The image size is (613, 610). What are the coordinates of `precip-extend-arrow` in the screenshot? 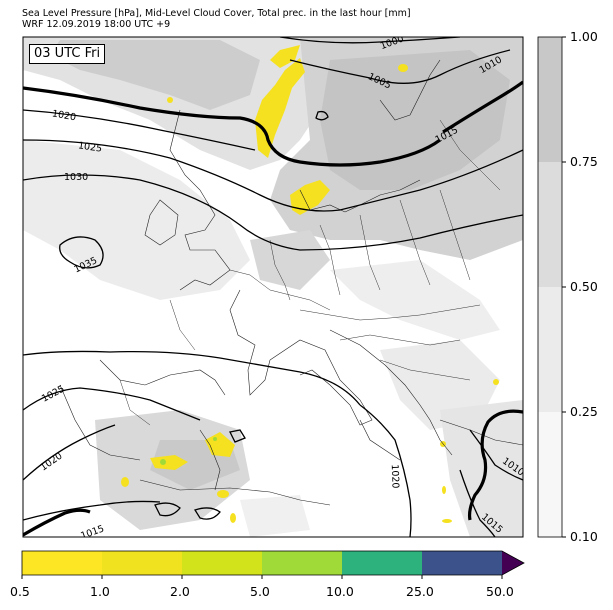 It's located at (513, 563).